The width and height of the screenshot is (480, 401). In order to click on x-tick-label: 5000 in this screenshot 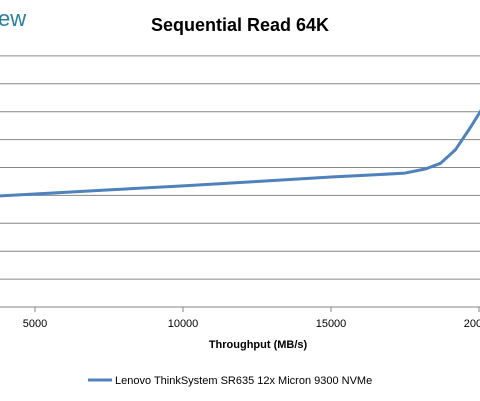, I will do `click(35, 324)`.